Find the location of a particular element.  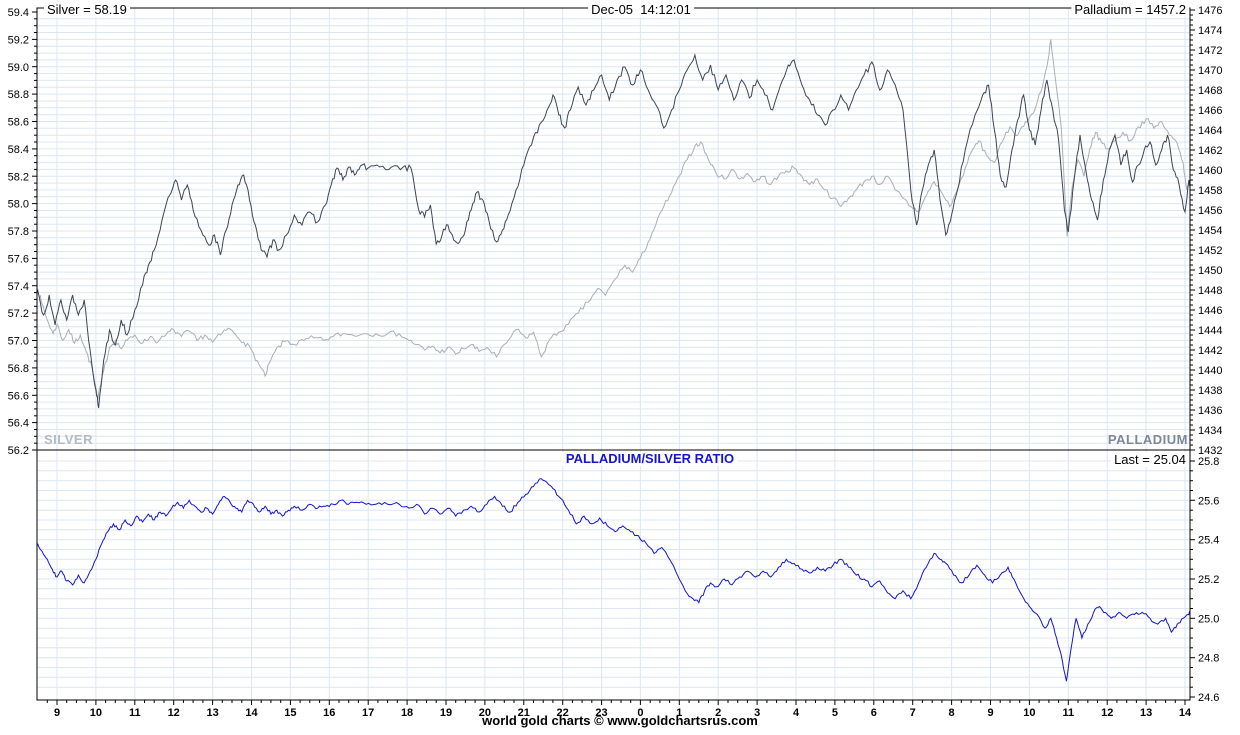

y-axis-left-tick-label: 57.2 is located at coordinates (18, 314).